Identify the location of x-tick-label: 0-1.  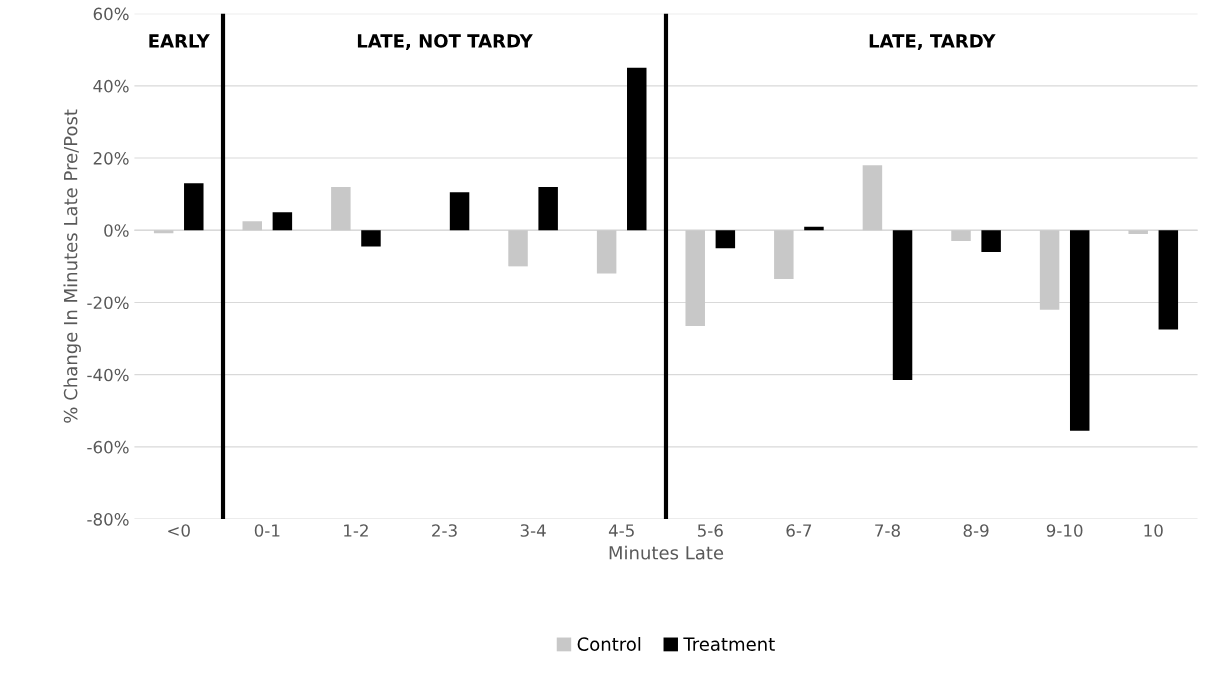
(267, 530).